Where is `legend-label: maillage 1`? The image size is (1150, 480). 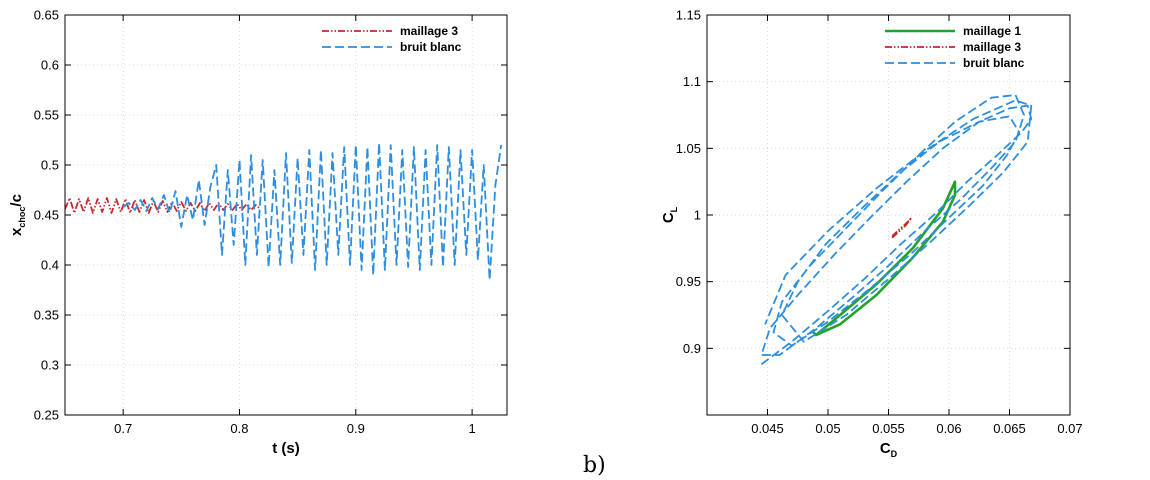
legend-label: maillage 1 is located at coordinates (992, 31).